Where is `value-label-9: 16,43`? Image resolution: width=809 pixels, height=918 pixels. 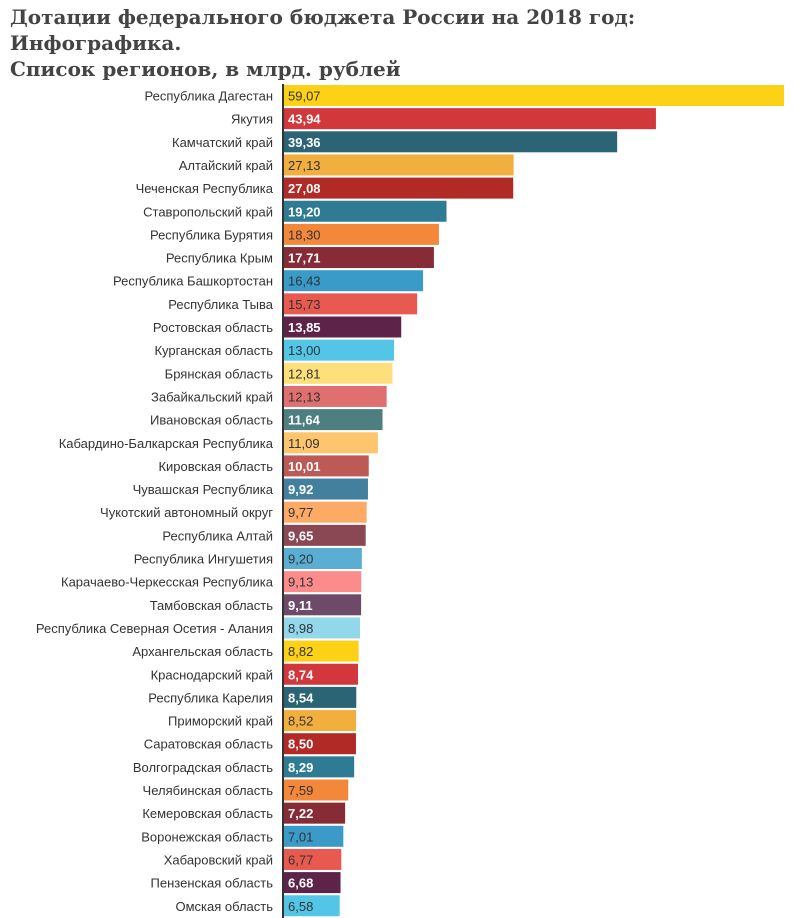 value-label-9: 16,43 is located at coordinates (304, 281).